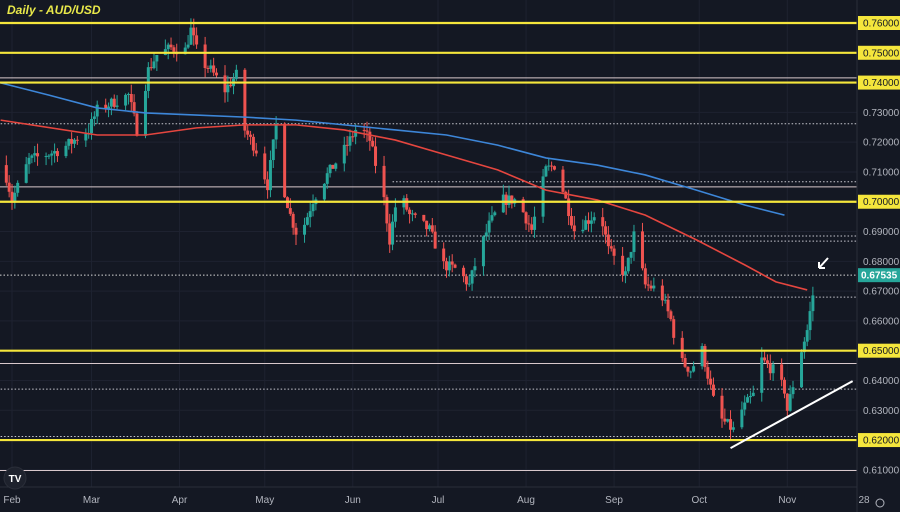 This screenshot has width=900, height=512. What do you see at coordinates (881, 53) in the screenshot?
I see `price-tick-label: 0.75000` at bounding box center [881, 53].